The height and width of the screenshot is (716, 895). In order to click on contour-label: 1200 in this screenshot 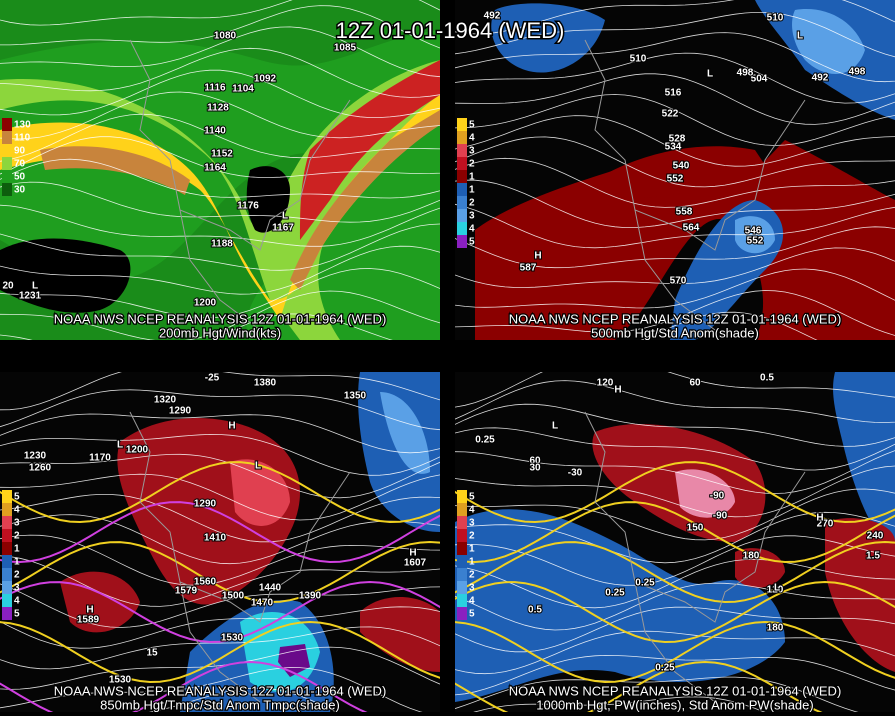, I will do `click(205, 303)`.